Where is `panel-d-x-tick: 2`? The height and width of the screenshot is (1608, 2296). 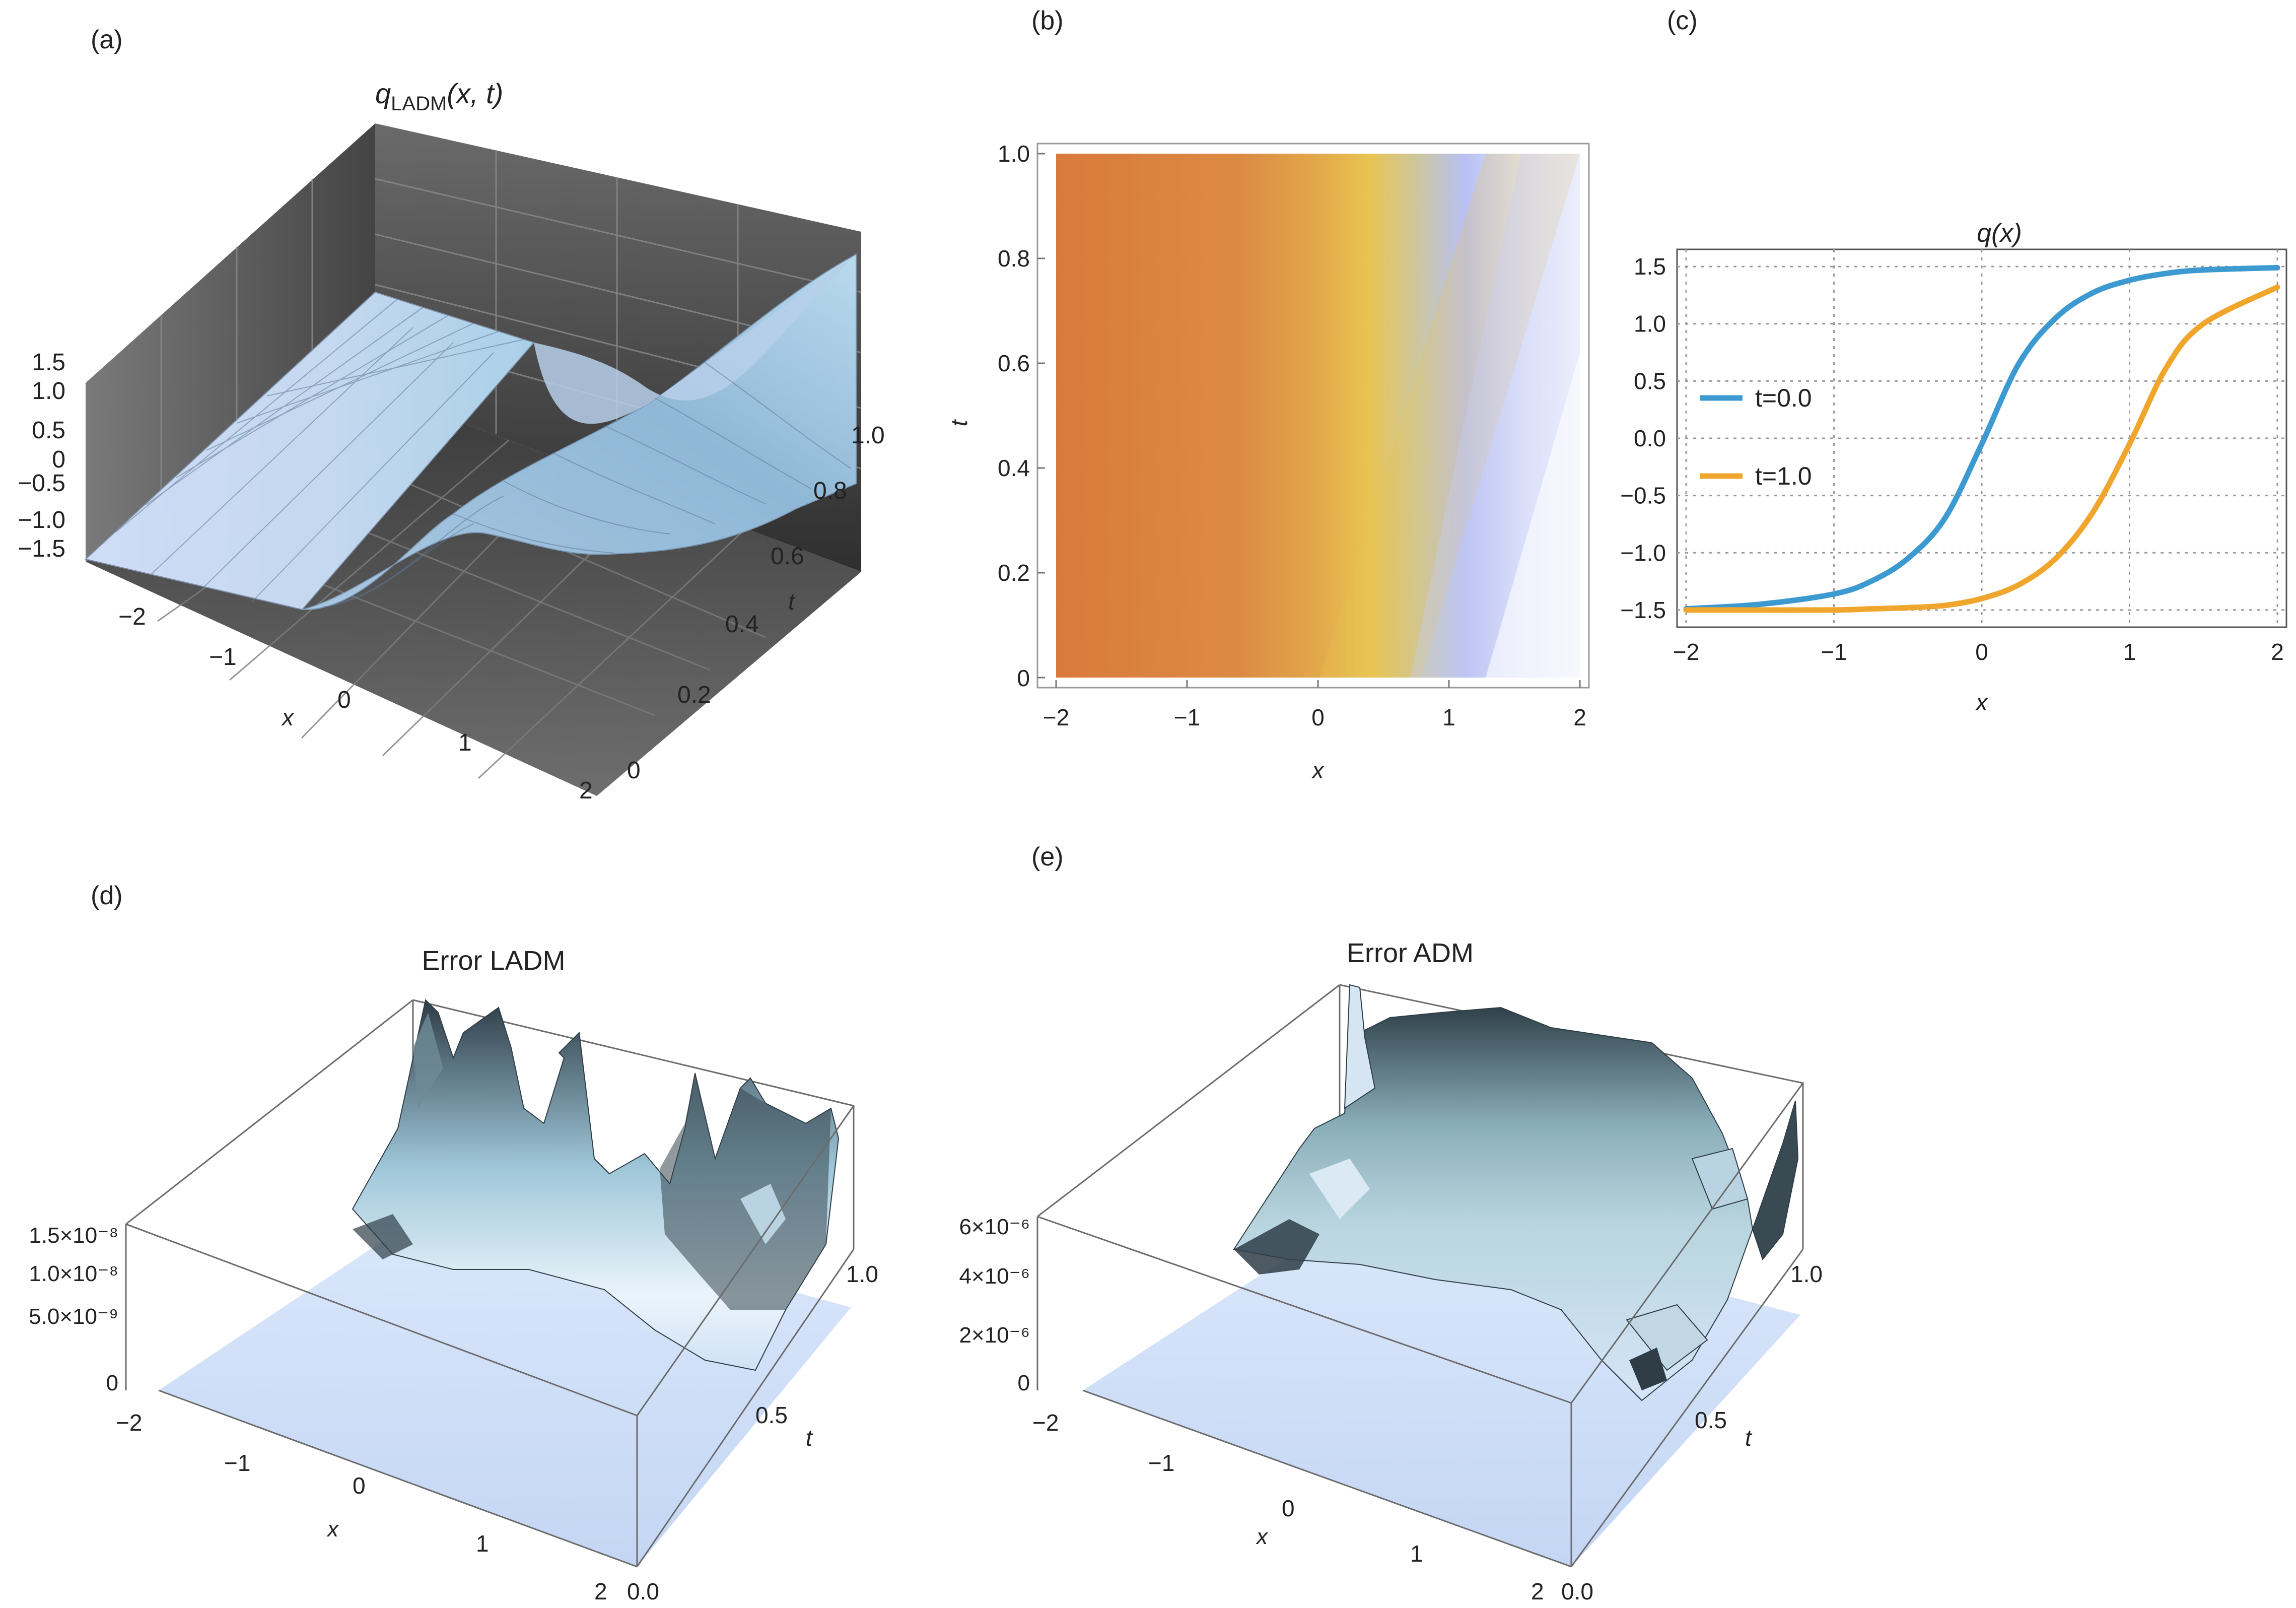 panel-d-x-tick: 2 is located at coordinates (600, 1591).